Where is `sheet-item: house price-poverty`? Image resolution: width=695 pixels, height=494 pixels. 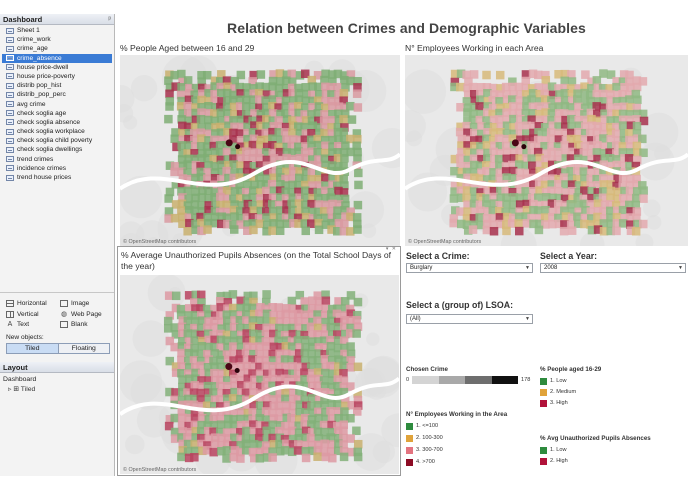
sheet-item: house price-poverty is located at coordinates (57, 76).